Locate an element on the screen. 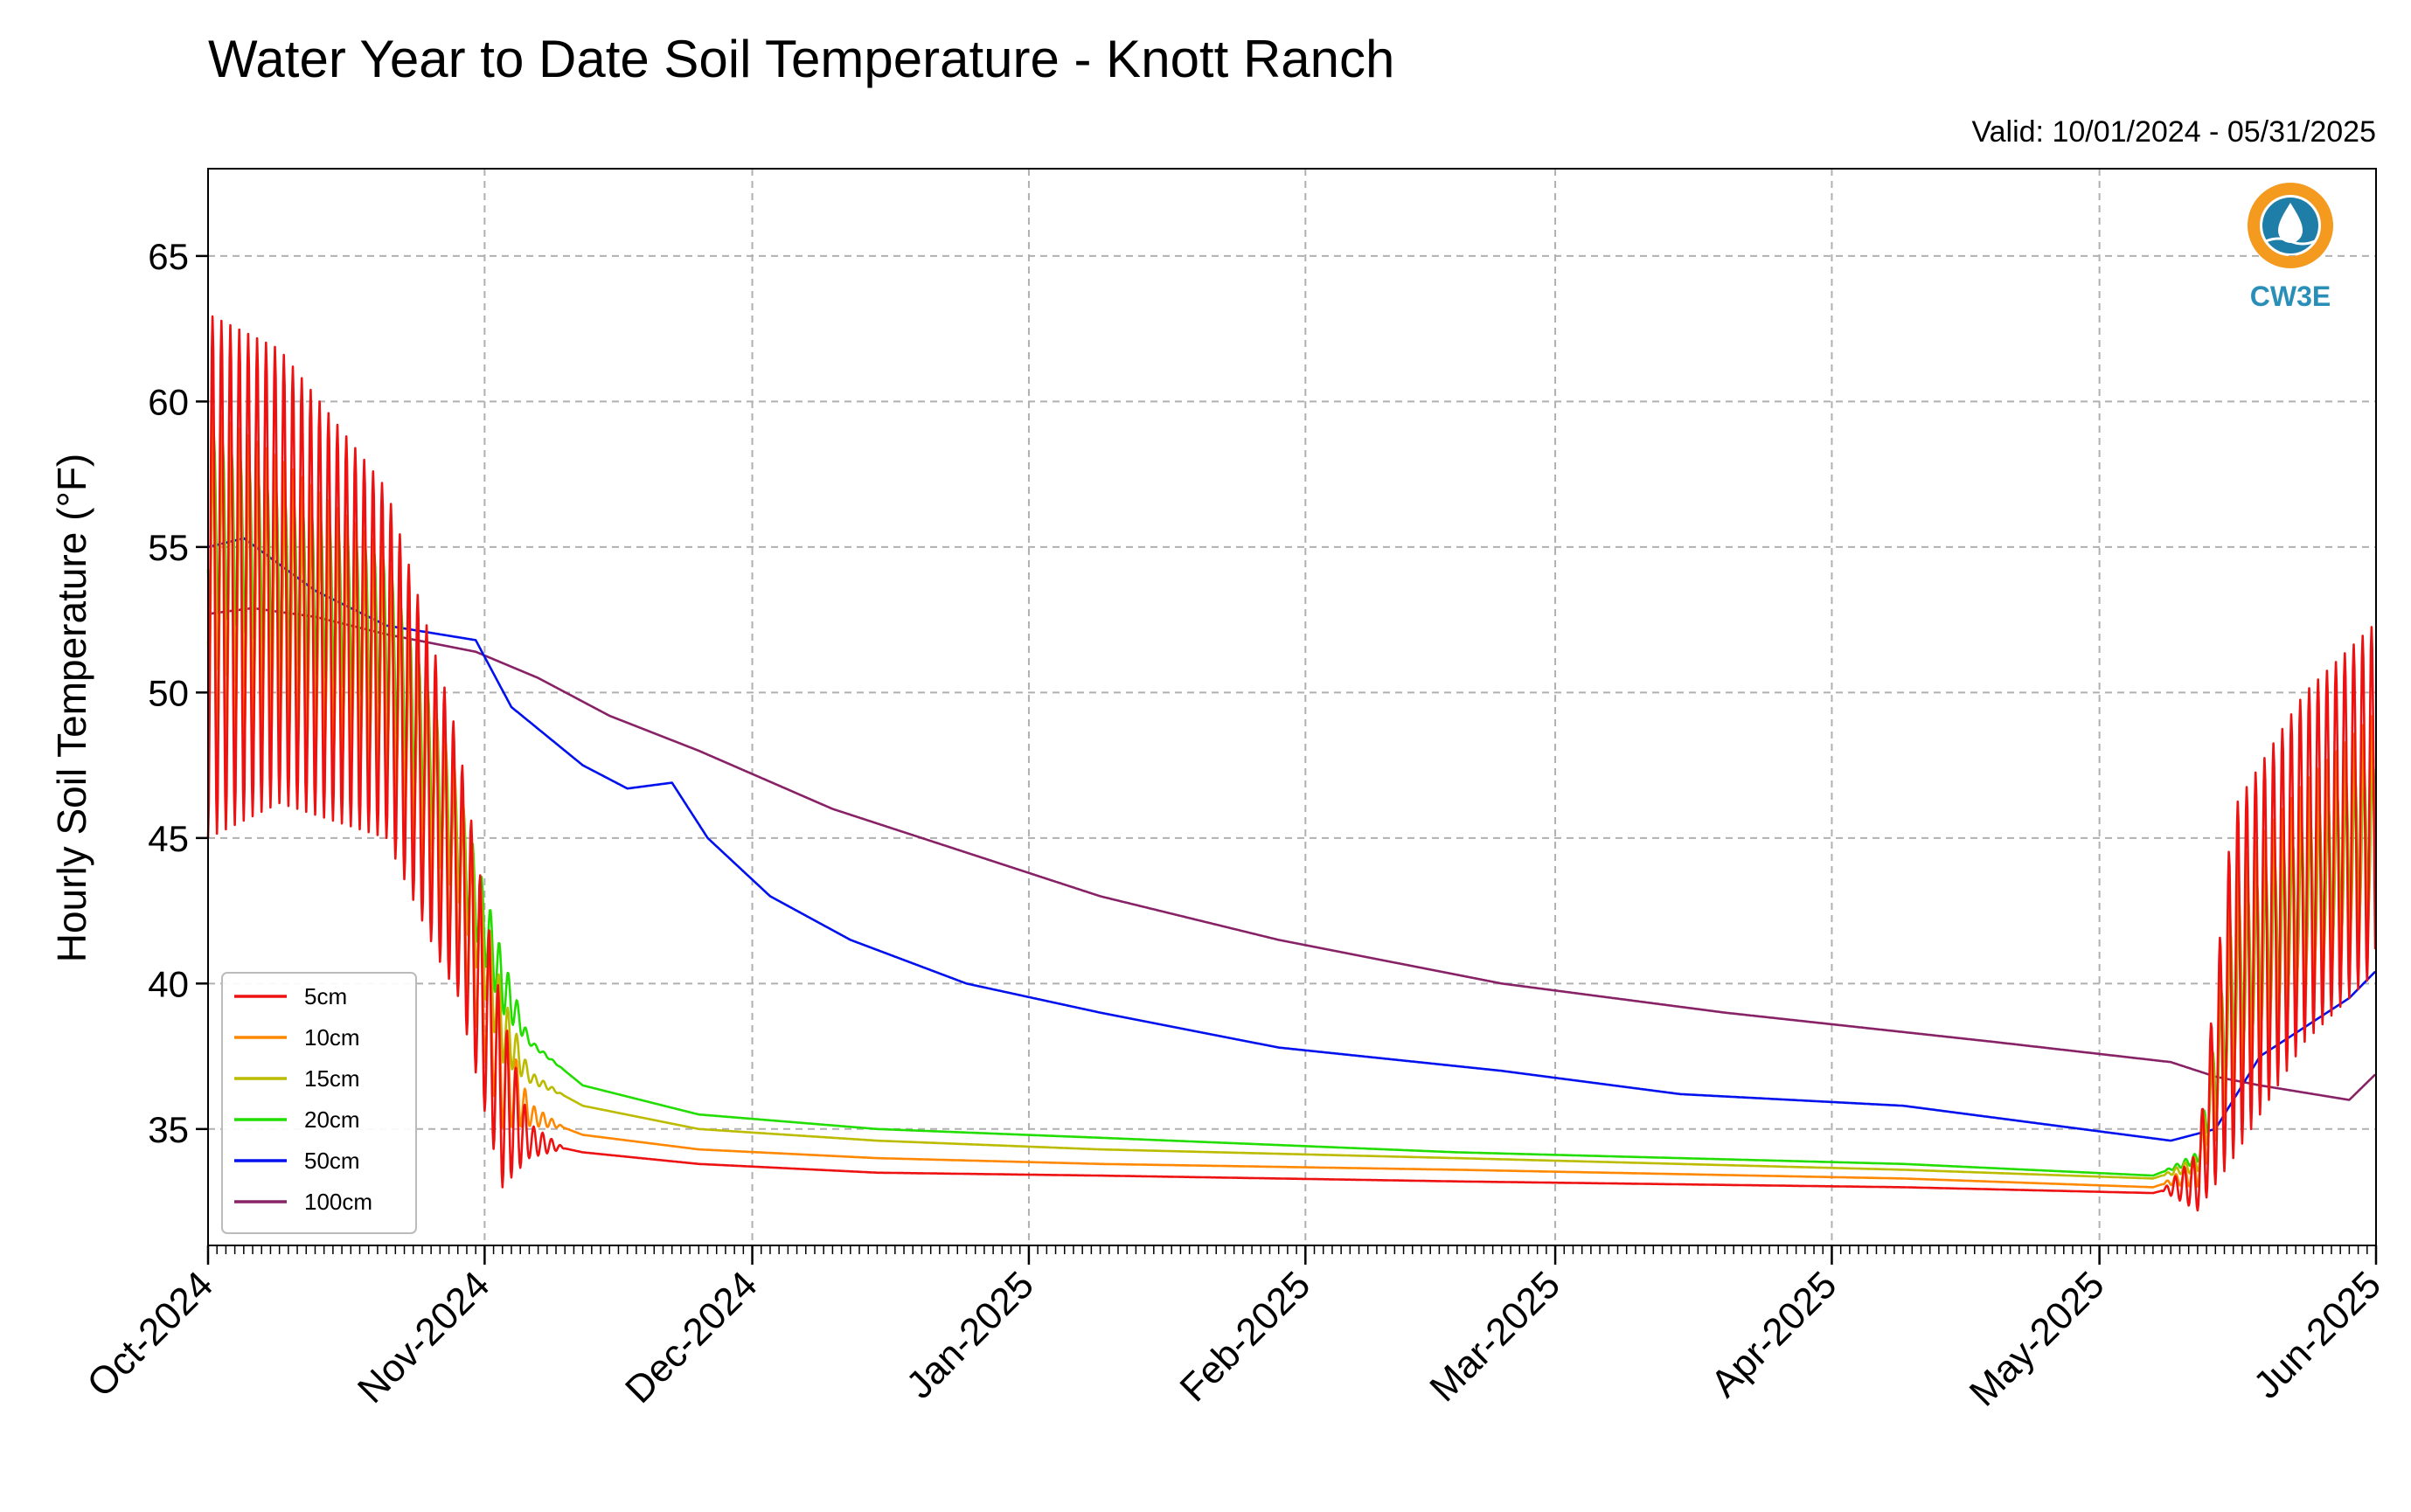  wave-icon is located at coordinates (2290, 241).